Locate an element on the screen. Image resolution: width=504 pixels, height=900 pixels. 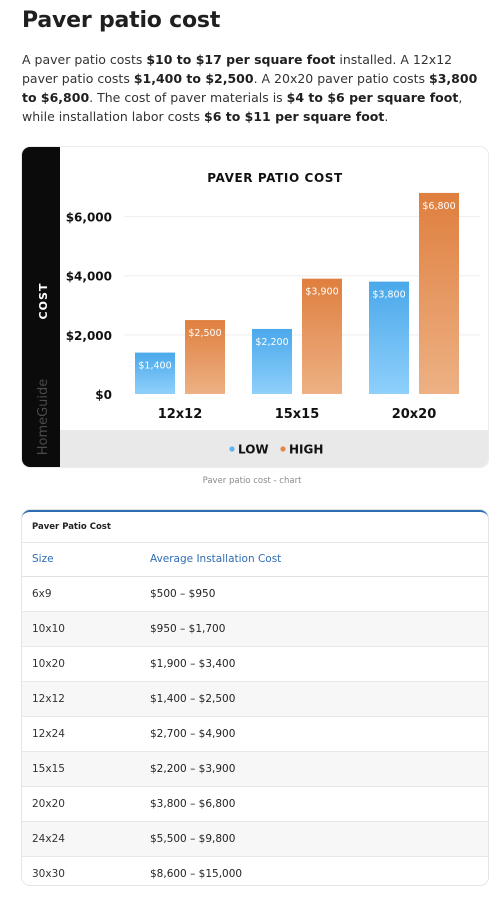
cell-size: 6x9 is located at coordinates (42, 594).